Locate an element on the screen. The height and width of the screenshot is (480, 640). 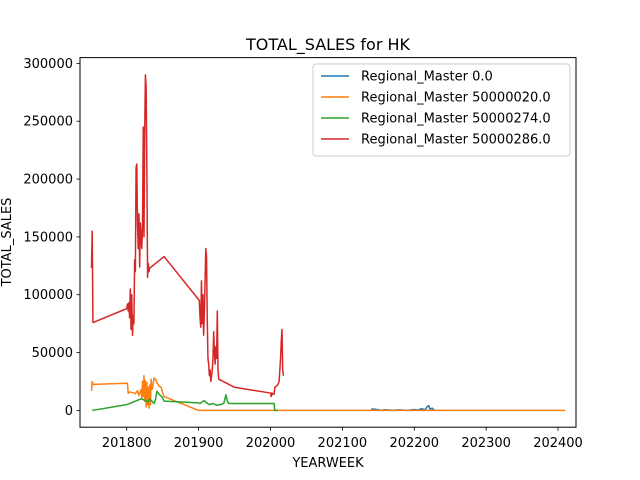
y-tick-label: 0 is located at coordinates (69, 411).